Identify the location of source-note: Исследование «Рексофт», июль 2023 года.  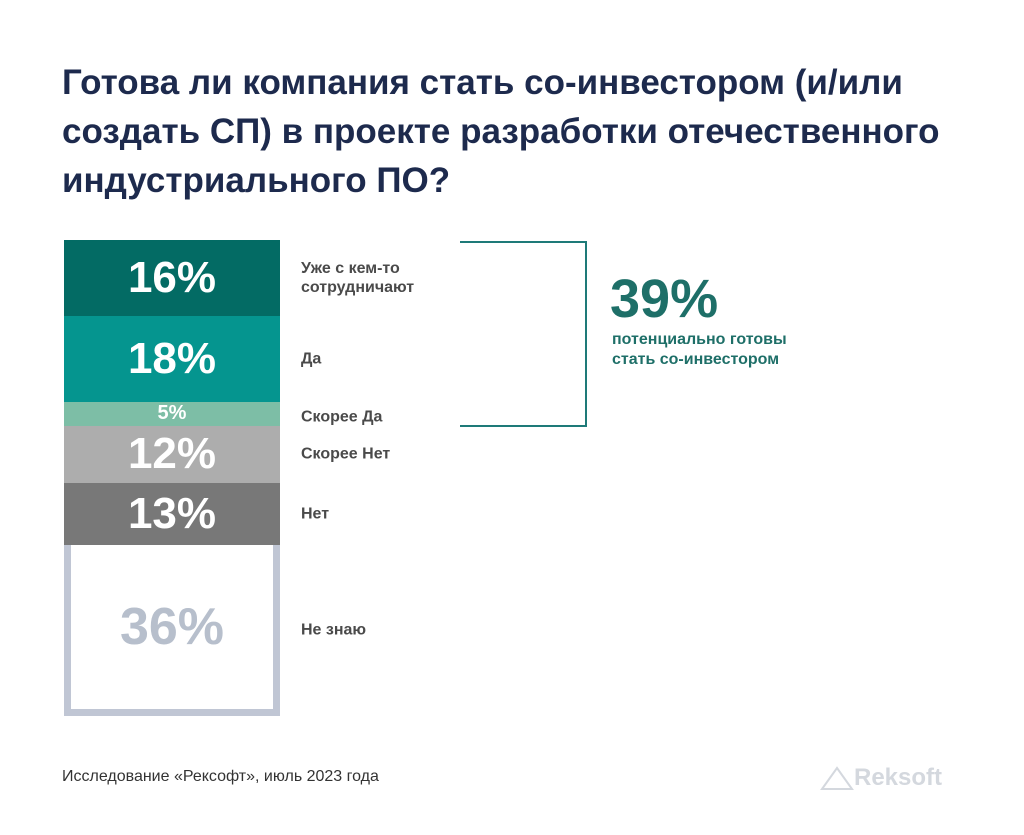
(220, 776).